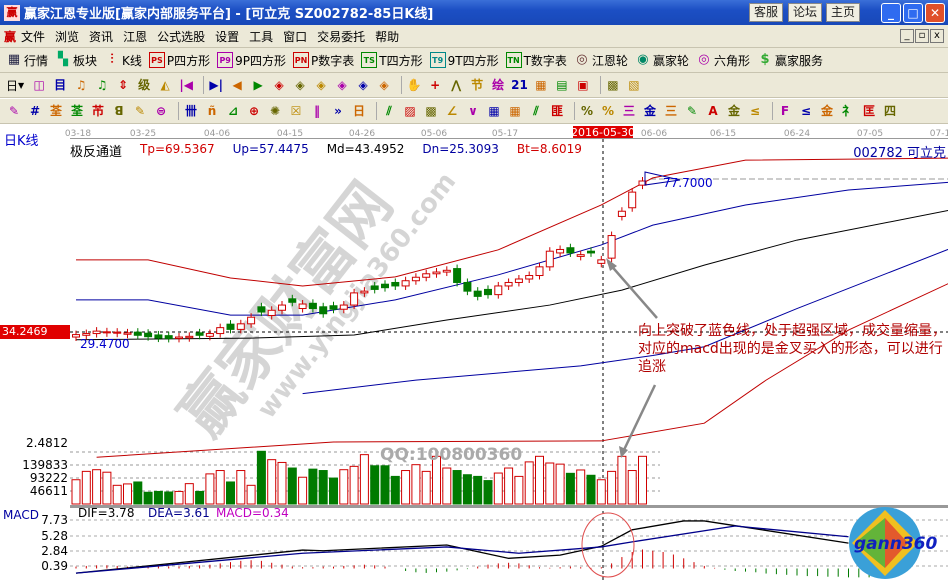 This screenshot has width=948, height=580. I want to click on menu-item: 设置, so click(227, 36).